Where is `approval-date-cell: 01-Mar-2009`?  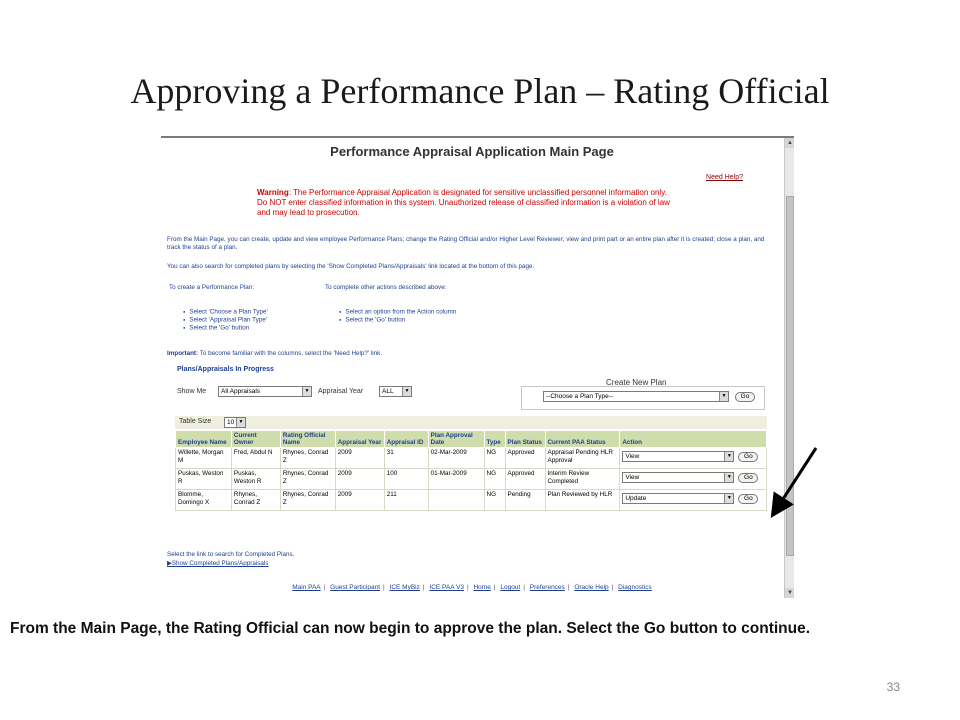
approval-date-cell: 01-Mar-2009 is located at coordinates (456, 479).